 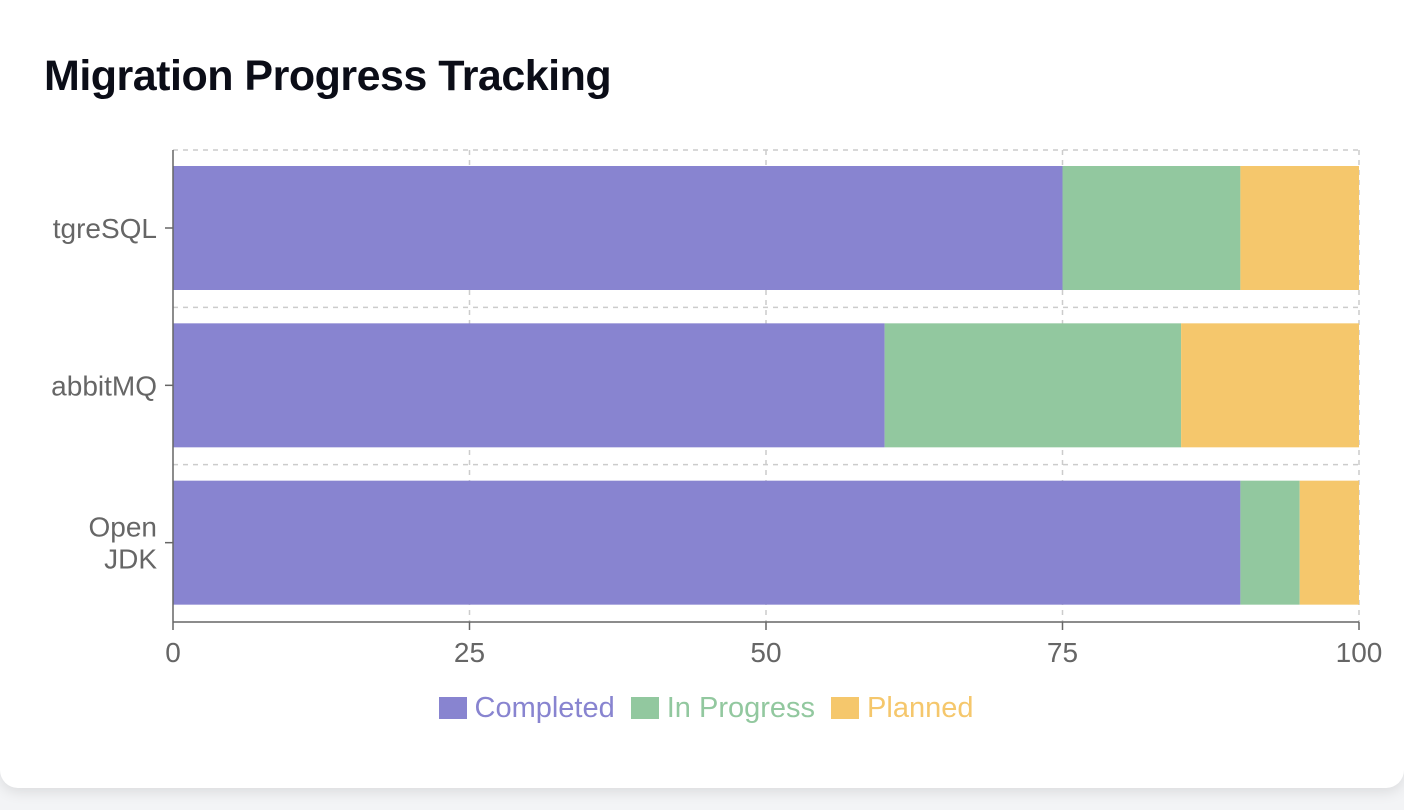 What do you see at coordinates (644, 708) in the screenshot?
I see `legend-swatch-in-progress` at bounding box center [644, 708].